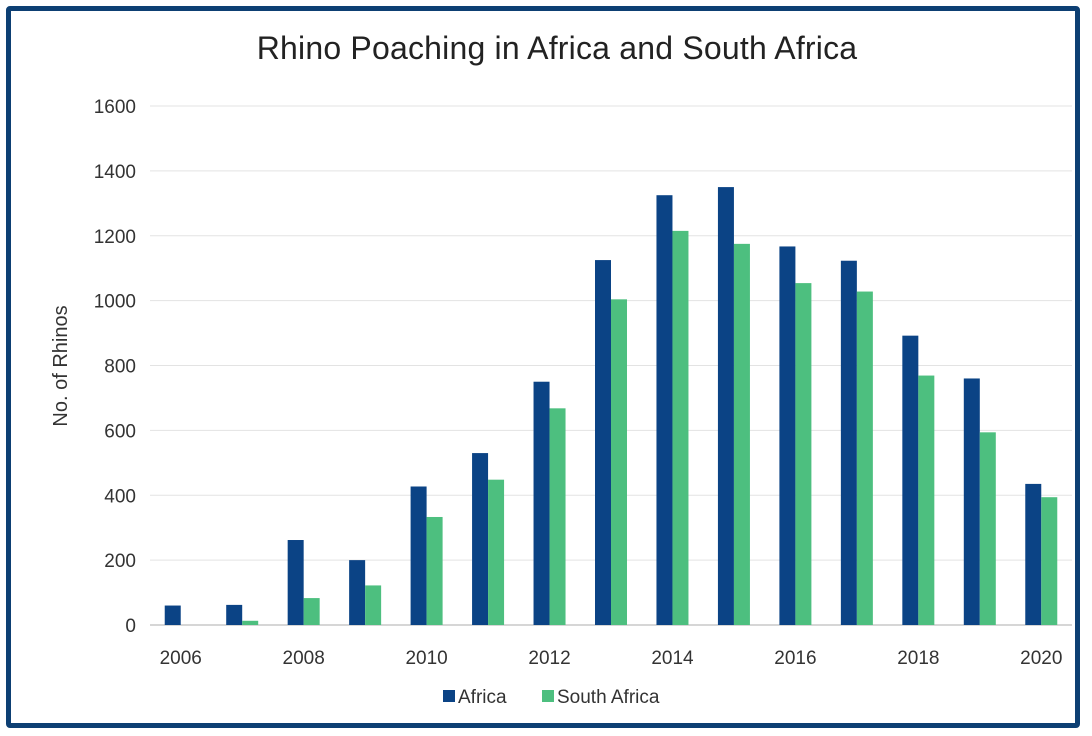 This screenshot has height=736, width=1092. I want to click on y-tick-label: 0, so click(130, 626).